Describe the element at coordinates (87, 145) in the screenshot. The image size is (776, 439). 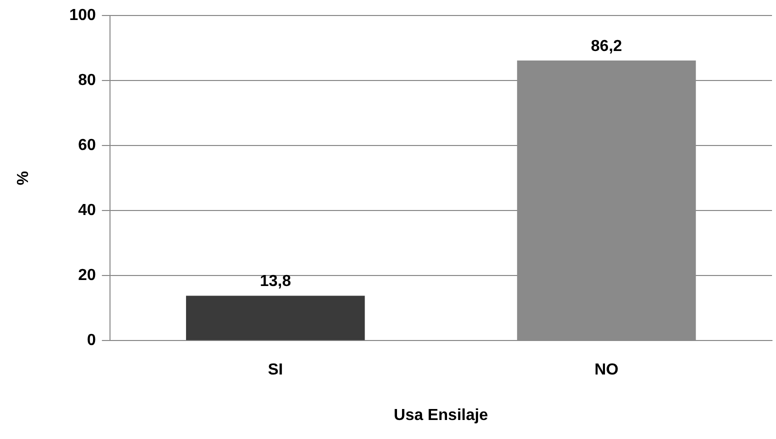
I see `y-tick-label: 60` at that location.